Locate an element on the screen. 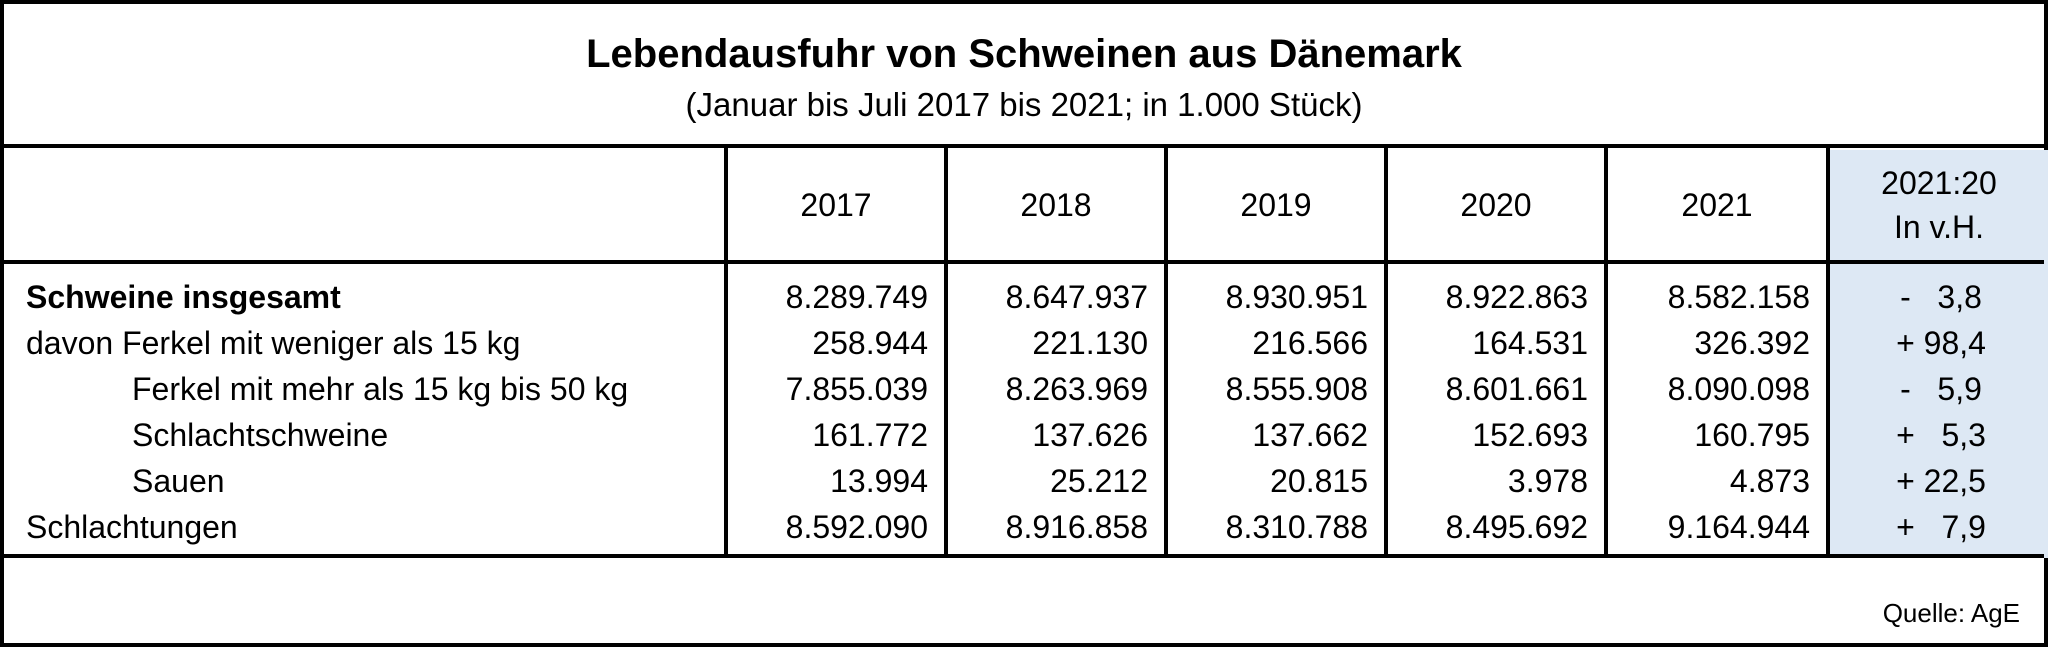  cell-value: 326.392 is located at coordinates (1752, 343).